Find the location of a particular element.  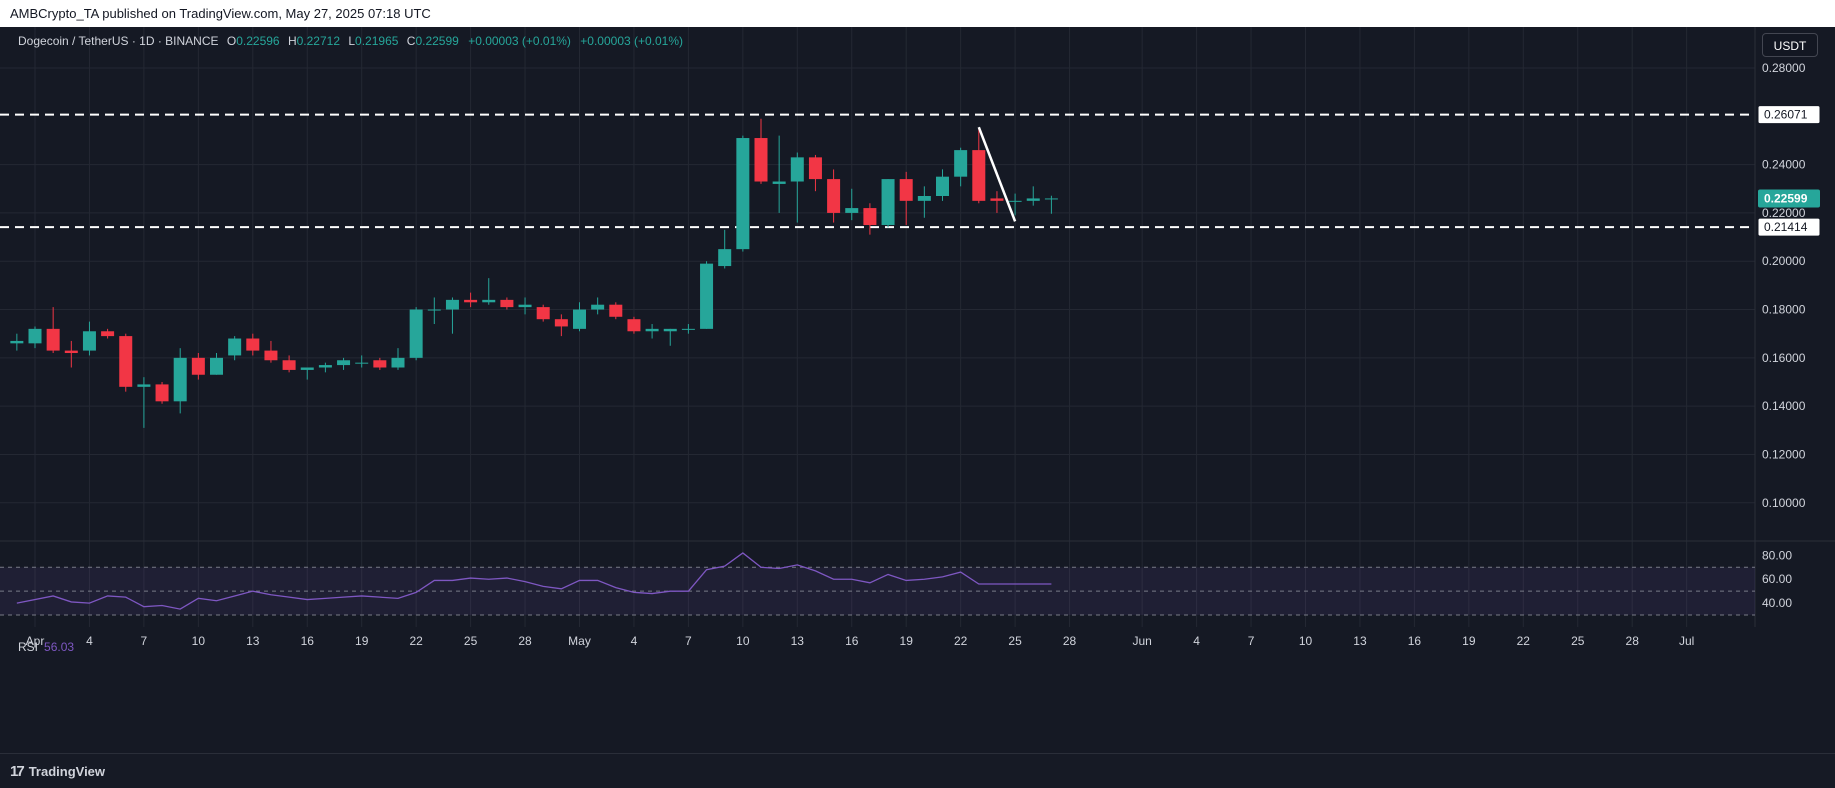

low-value: 0.21965 is located at coordinates (376, 41).